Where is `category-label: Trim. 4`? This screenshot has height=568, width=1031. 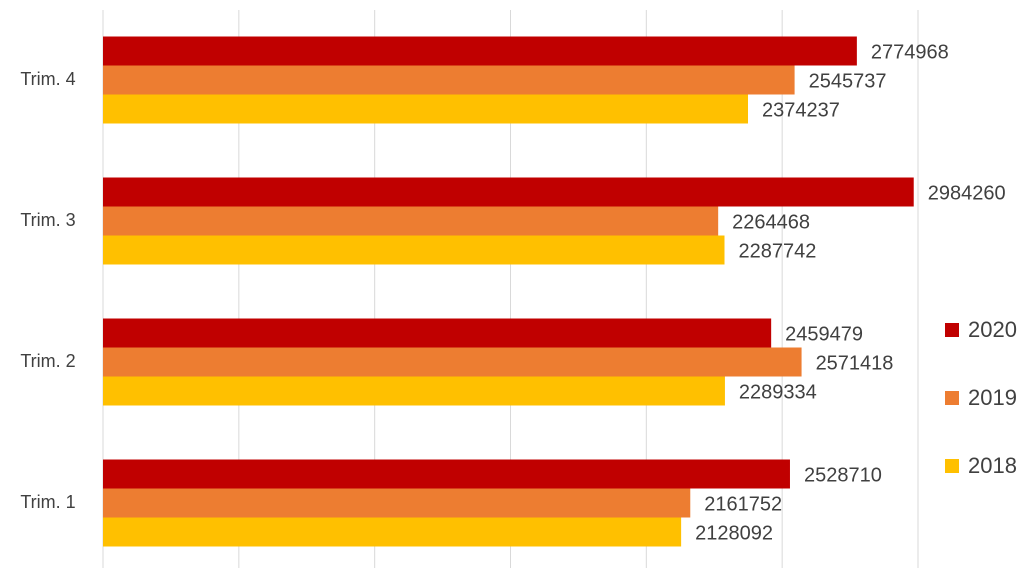 category-label: Trim. 4 is located at coordinates (47, 79).